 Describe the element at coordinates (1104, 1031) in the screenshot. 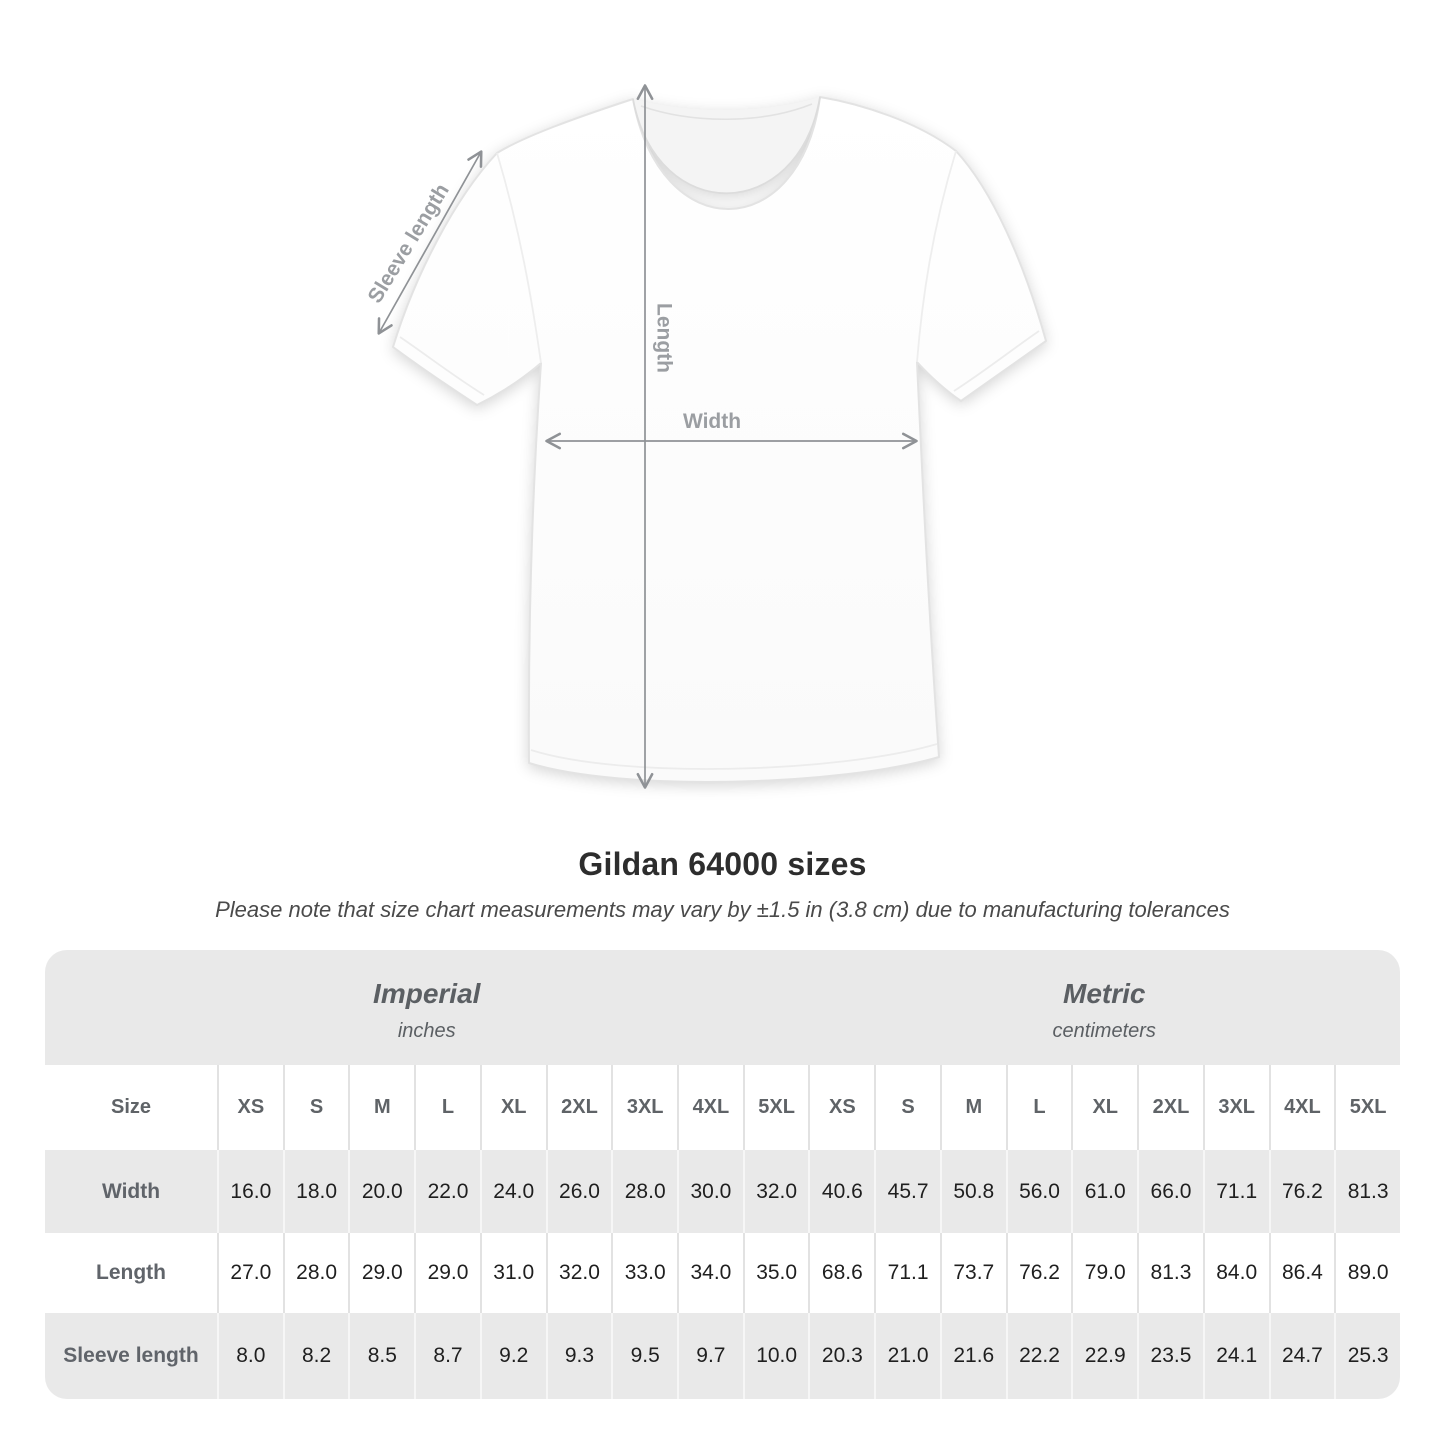

I see `metric-unit: centimeters` at that location.